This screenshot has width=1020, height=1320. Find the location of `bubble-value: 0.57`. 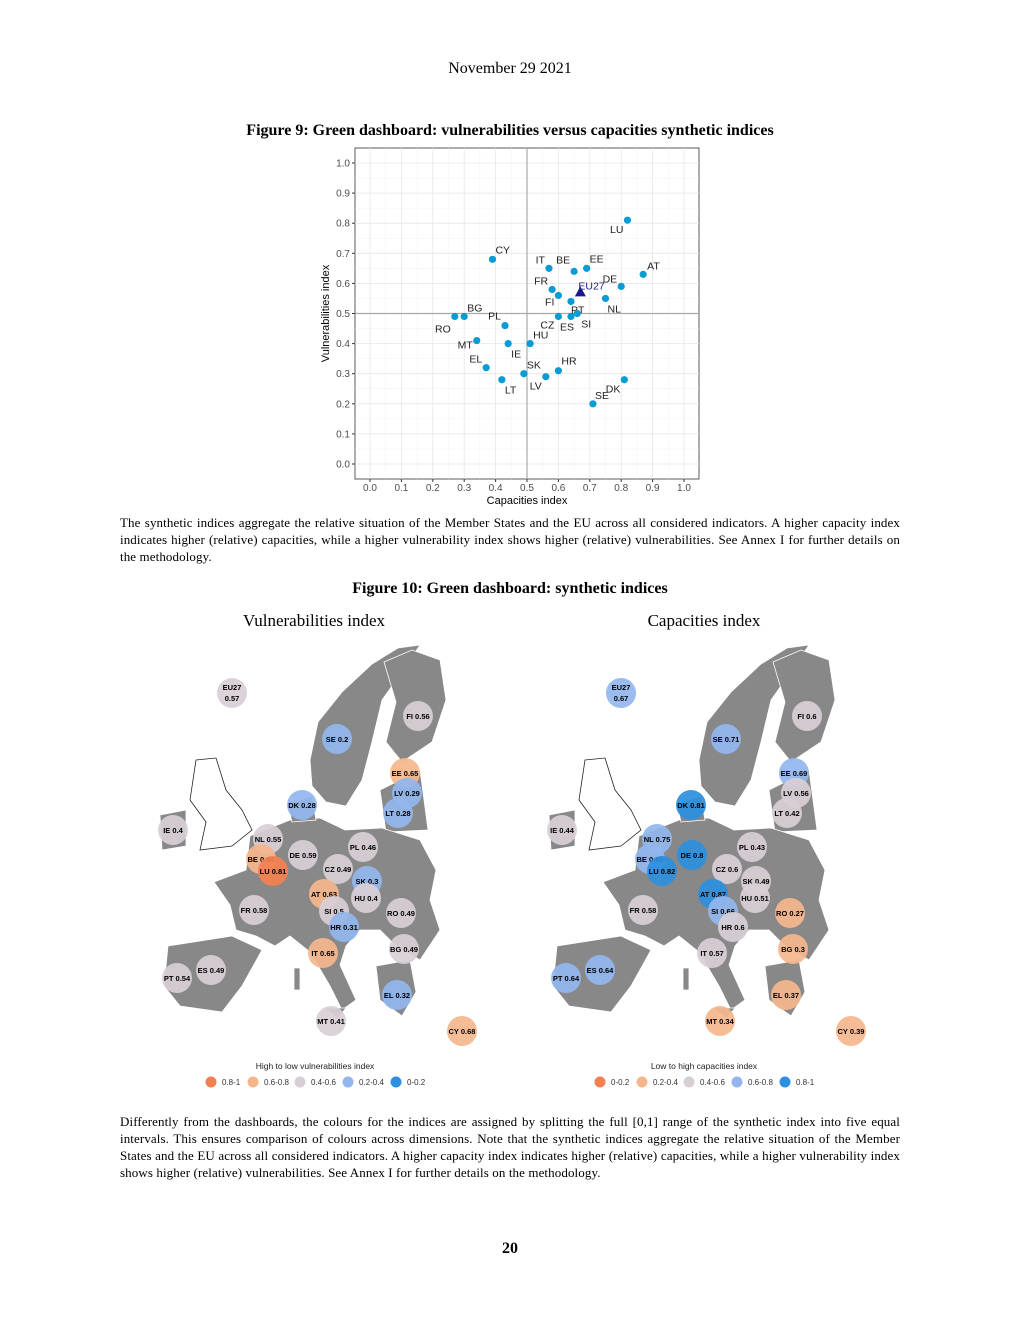

bubble-value: 0.57 is located at coordinates (232, 698).